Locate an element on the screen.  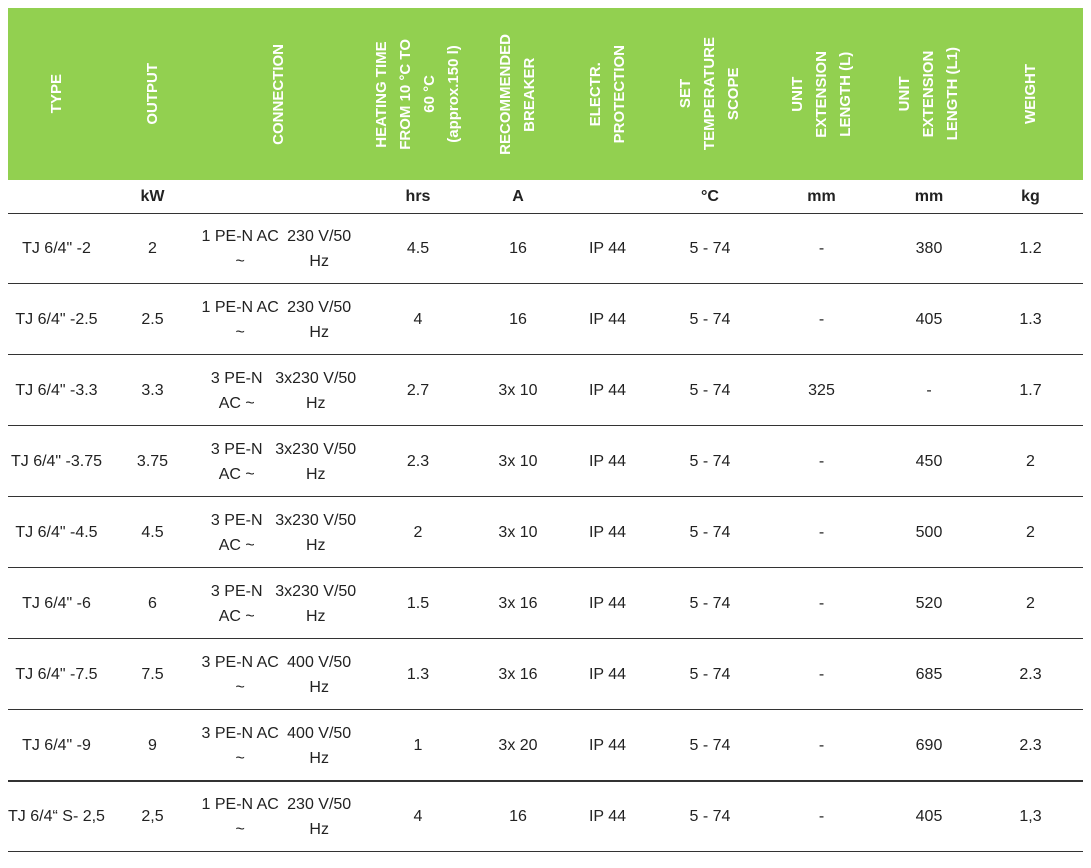
header-text: OUTPUT is located at coordinates (153, 94).